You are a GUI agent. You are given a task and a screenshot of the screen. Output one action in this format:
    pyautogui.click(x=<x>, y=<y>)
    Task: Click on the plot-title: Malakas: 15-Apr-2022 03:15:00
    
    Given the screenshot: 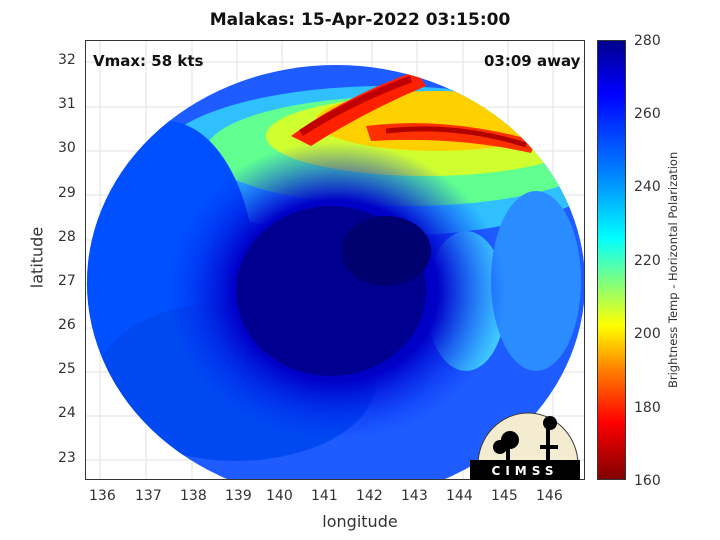 What is the action you would take?
    pyautogui.click(x=360, y=20)
    